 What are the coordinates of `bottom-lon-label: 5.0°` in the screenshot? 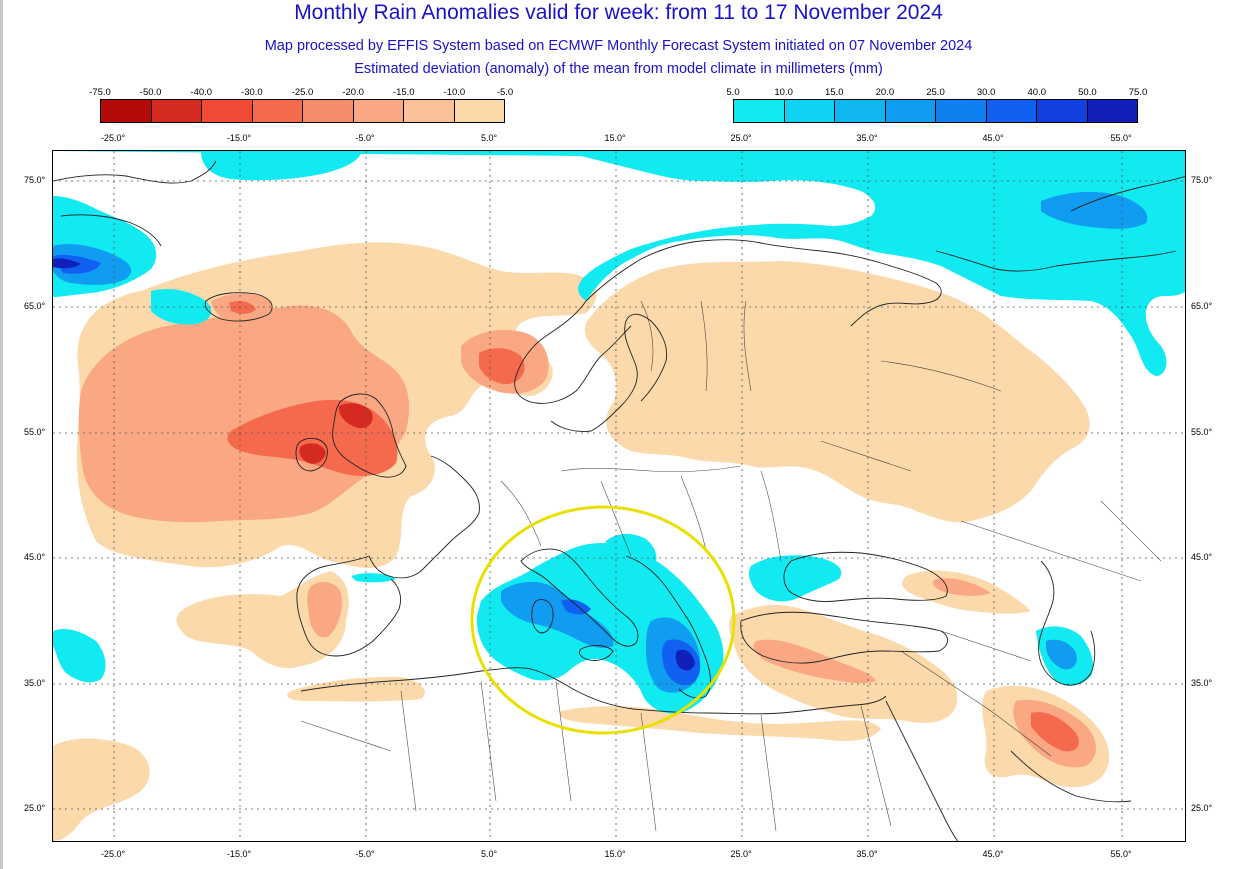 It's located at (489, 854).